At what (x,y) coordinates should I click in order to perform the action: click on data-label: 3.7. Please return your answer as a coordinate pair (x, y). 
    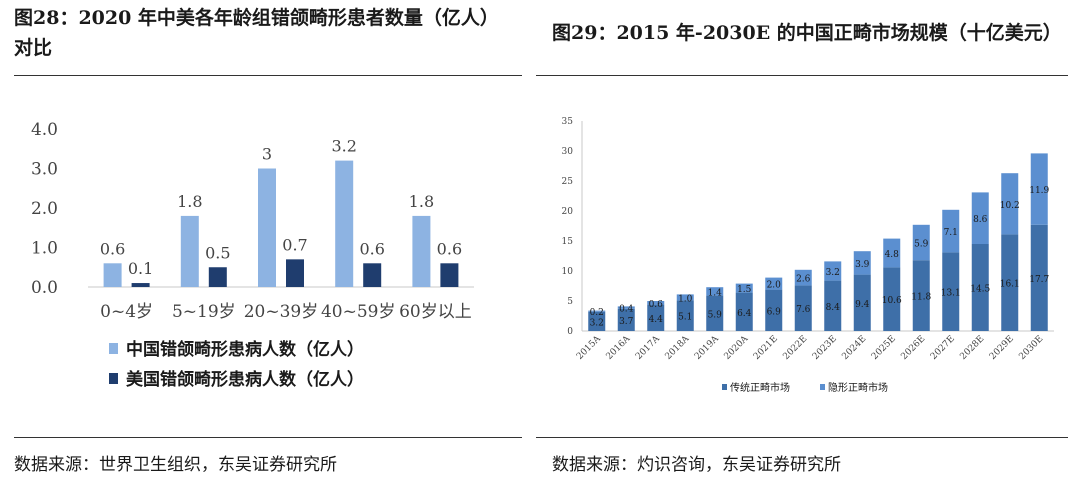
    Looking at the image, I should click on (626, 322).